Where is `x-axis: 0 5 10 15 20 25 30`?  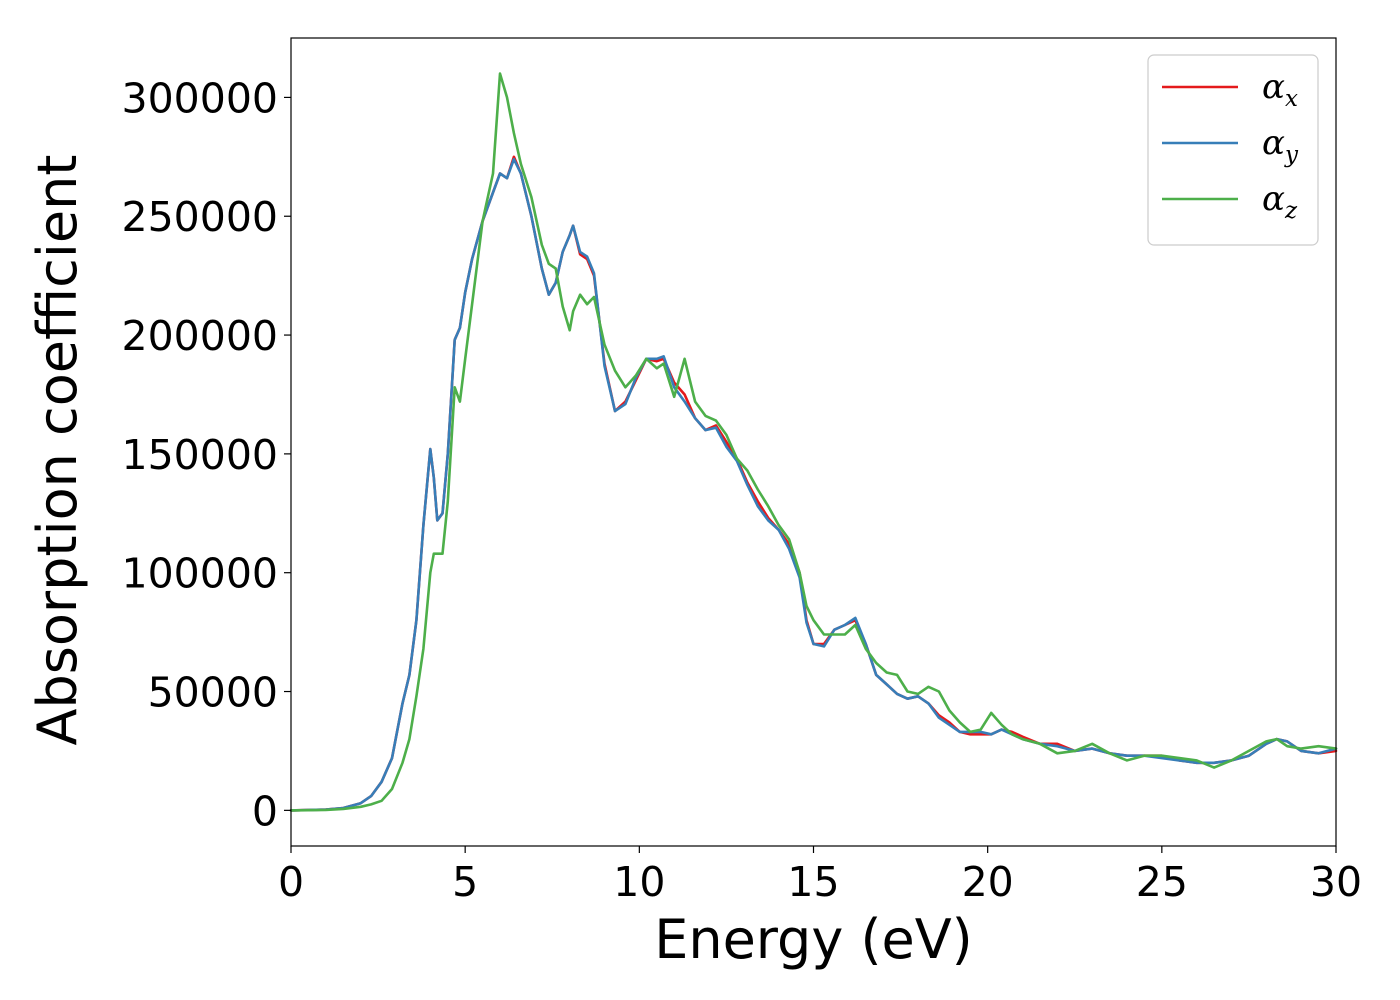
x-axis: 0 5 10 15 20 25 30 is located at coordinates (820, 876).